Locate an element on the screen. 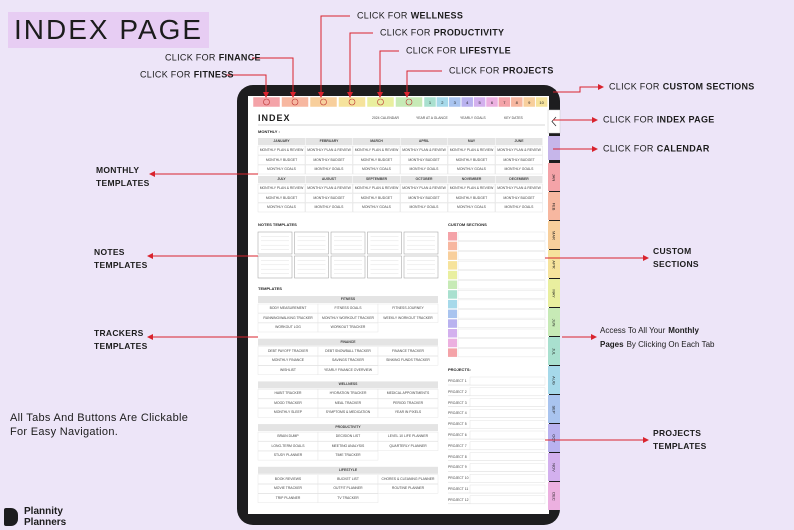 The image size is (794, 530). month-tab-label: JUN is located at coordinates (554, 322).